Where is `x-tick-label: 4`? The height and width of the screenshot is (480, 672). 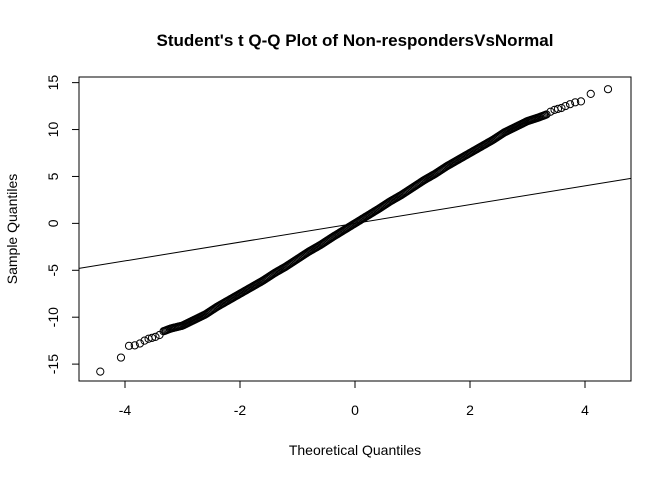
x-tick-label: 4 is located at coordinates (585, 410).